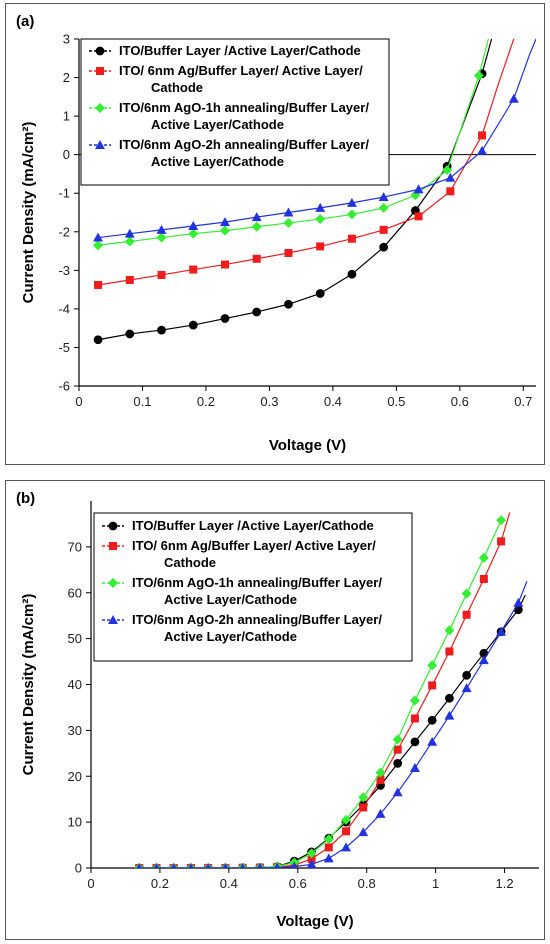 This screenshot has height=944, width=550. What do you see at coordinates (66, 77) in the screenshot?
I see `y-tick-label: 2` at bounding box center [66, 77].